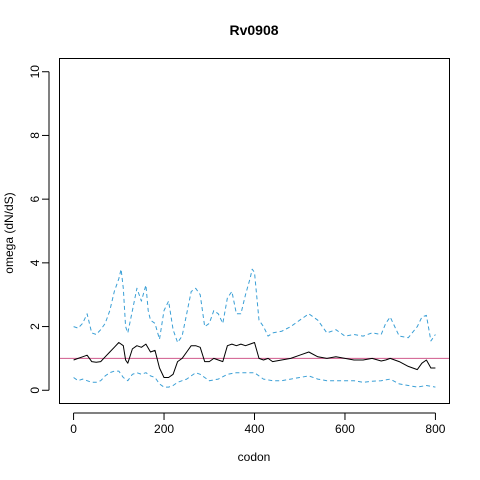 This screenshot has height=480, width=480. Describe the element at coordinates (254, 429) in the screenshot. I see `x-tick-label: 400` at that location.